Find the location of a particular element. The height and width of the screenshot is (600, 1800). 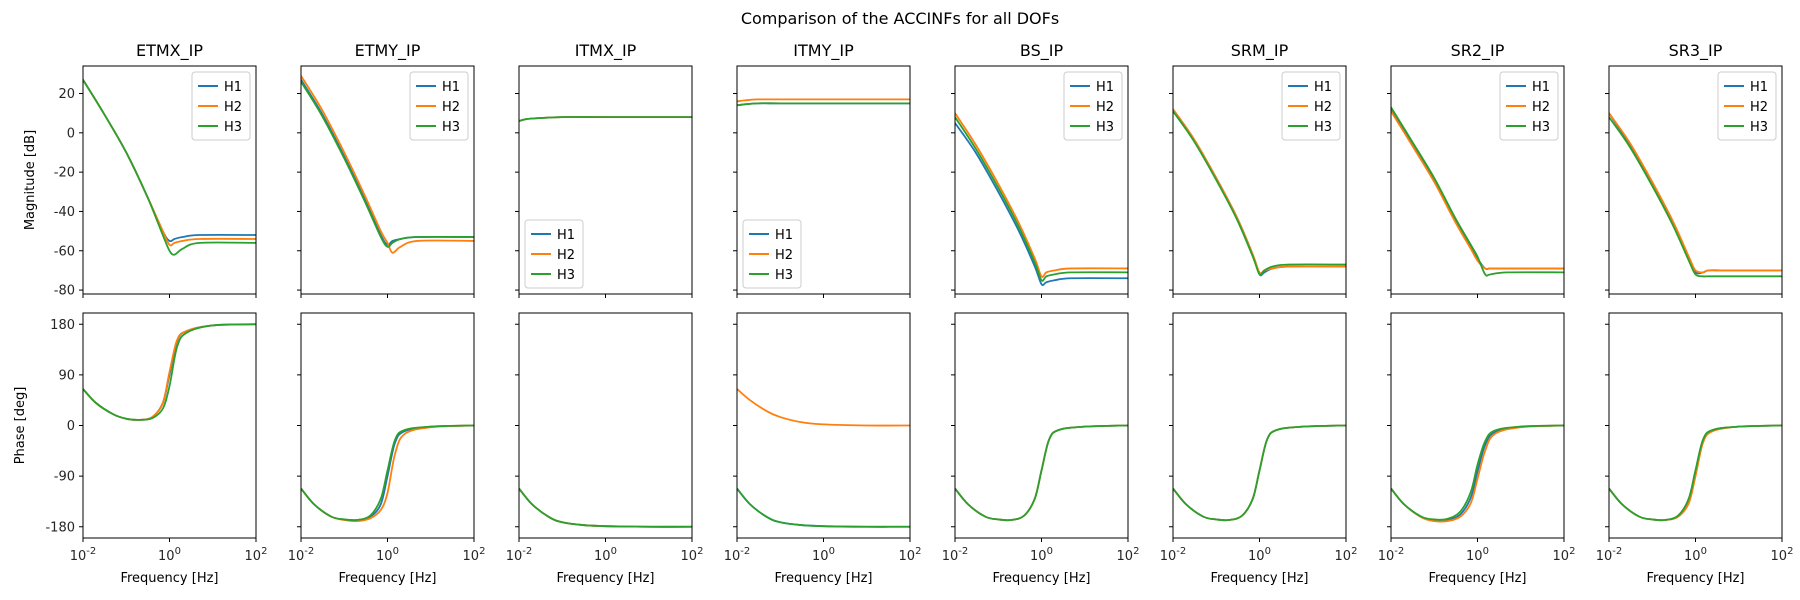

panel-itmy-ip-mag-legend-label-h1: H1 is located at coordinates (784, 235).